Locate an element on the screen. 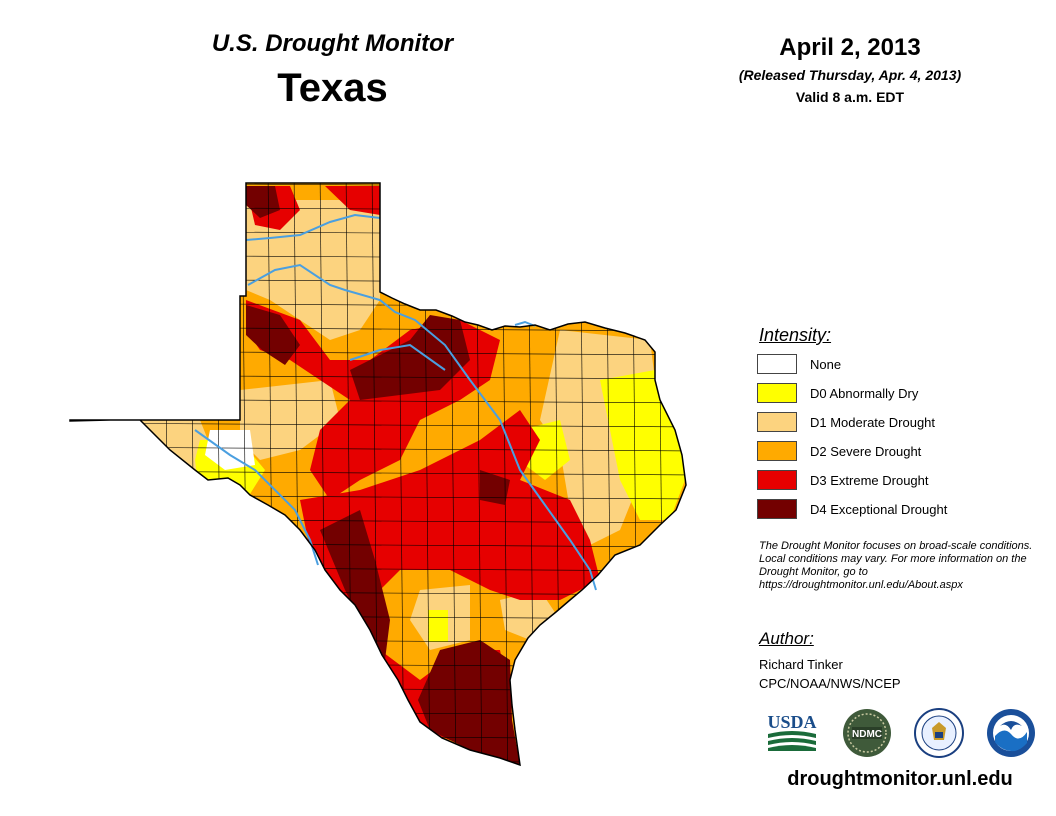 This screenshot has height=816, width=1056. release-date: (Released Thursday, Apr. 4, 2013) is located at coordinates (850, 75).